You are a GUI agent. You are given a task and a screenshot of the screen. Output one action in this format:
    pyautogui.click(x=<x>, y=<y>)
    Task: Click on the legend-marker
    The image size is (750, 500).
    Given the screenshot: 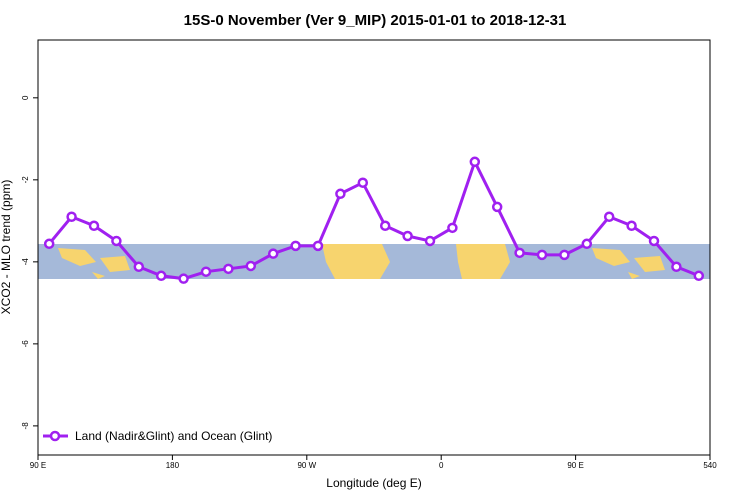 What is the action you would take?
    pyautogui.click(x=55, y=436)
    